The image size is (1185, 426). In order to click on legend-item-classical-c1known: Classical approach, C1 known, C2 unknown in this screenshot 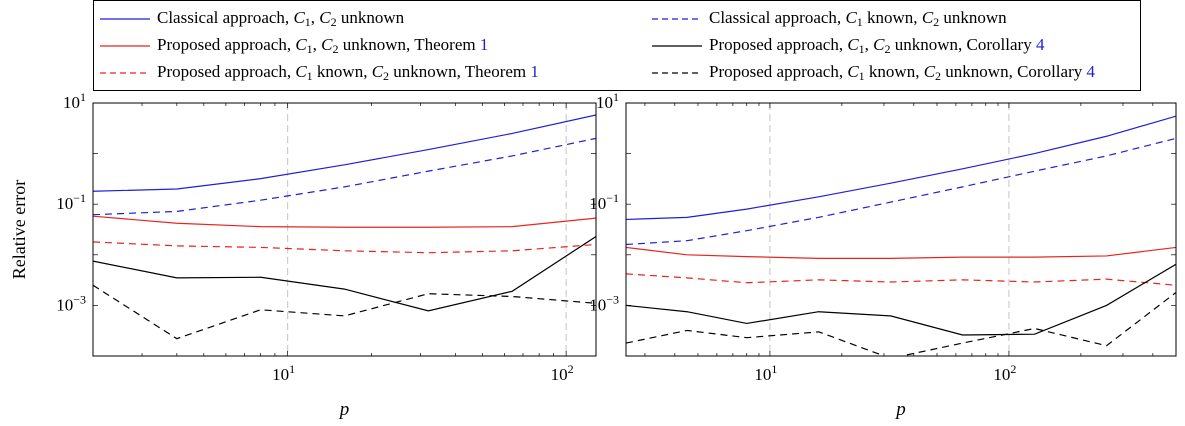, I will do `click(829, 19)`.